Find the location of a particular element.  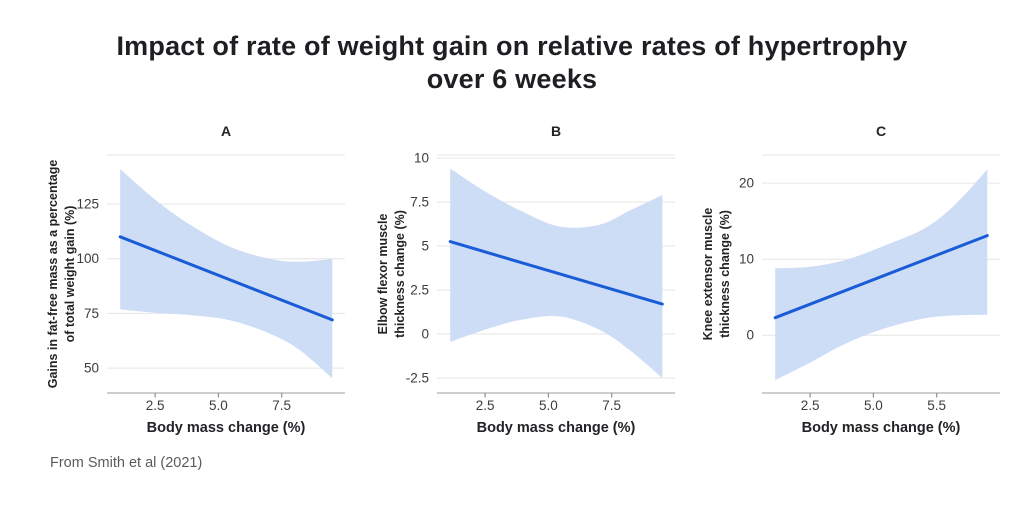

y-tick-label: 50 is located at coordinates (91, 368).